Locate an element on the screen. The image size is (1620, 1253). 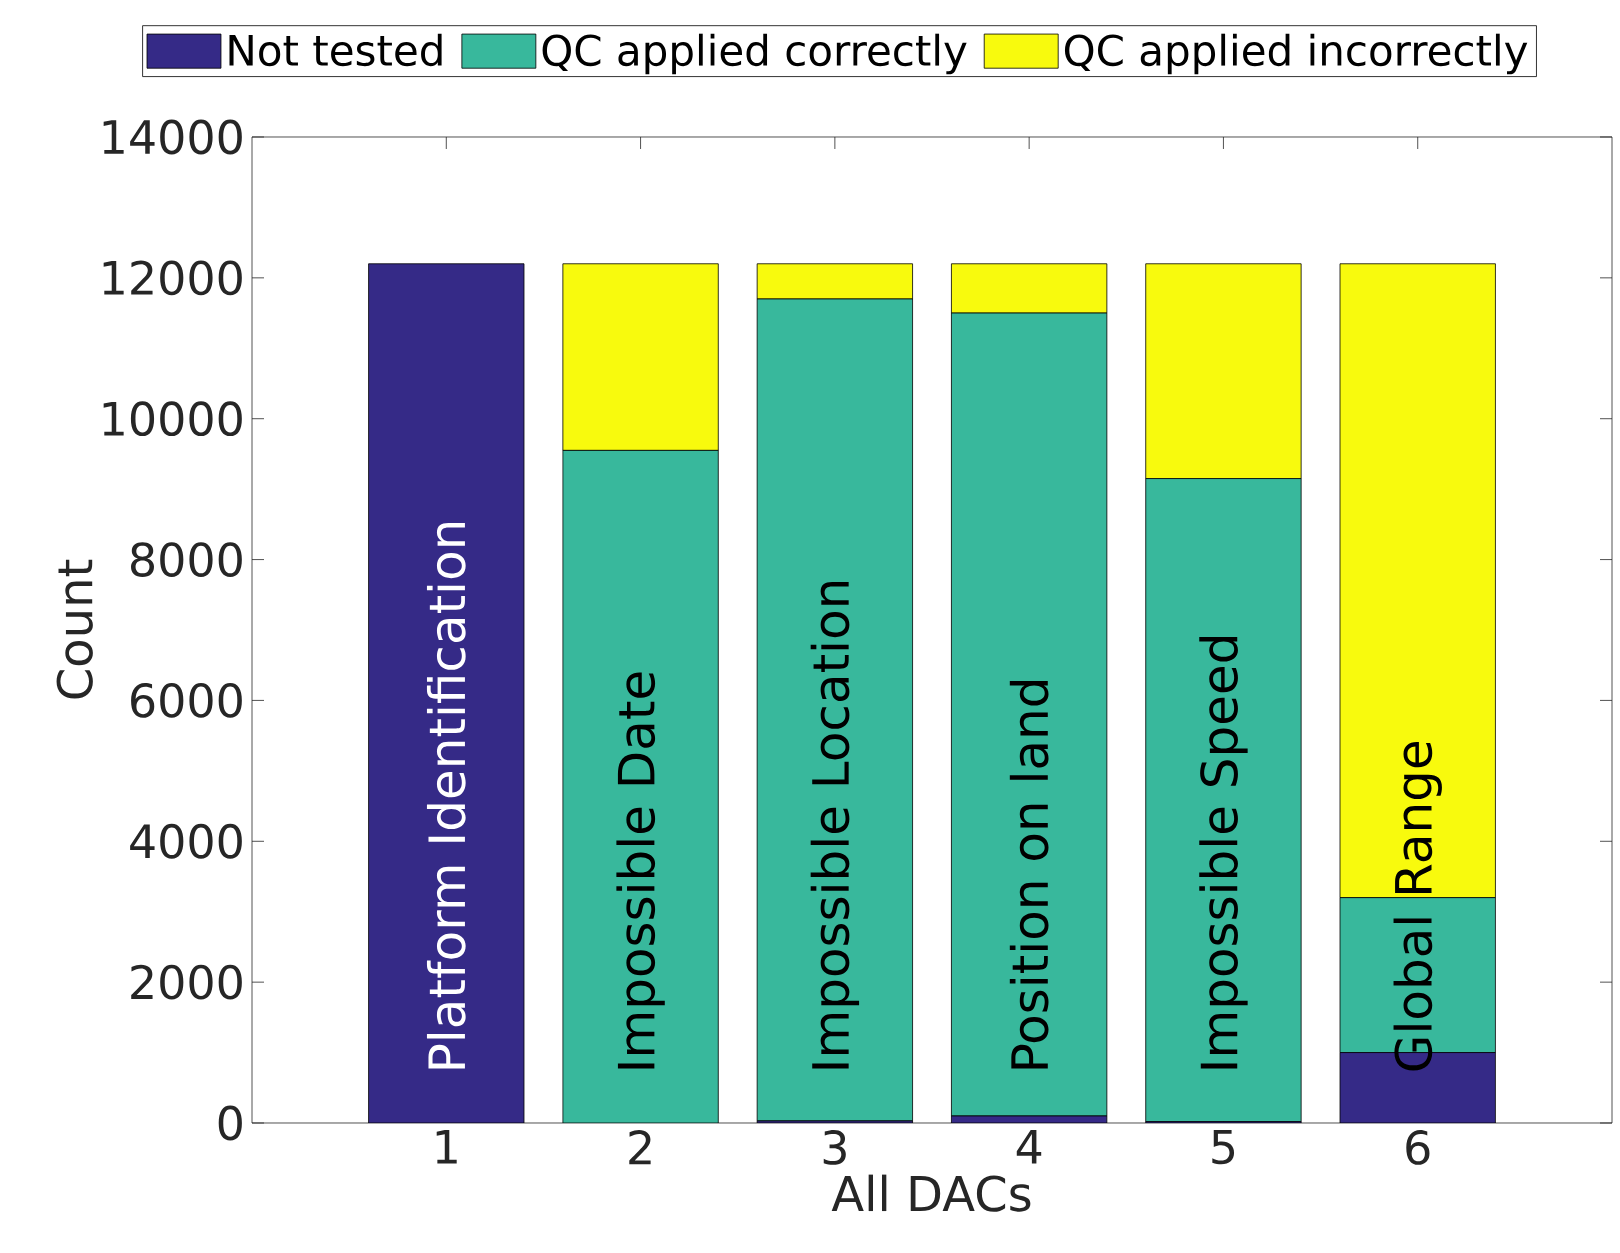
x-tick-label: 4 is located at coordinates (1029, 1147).